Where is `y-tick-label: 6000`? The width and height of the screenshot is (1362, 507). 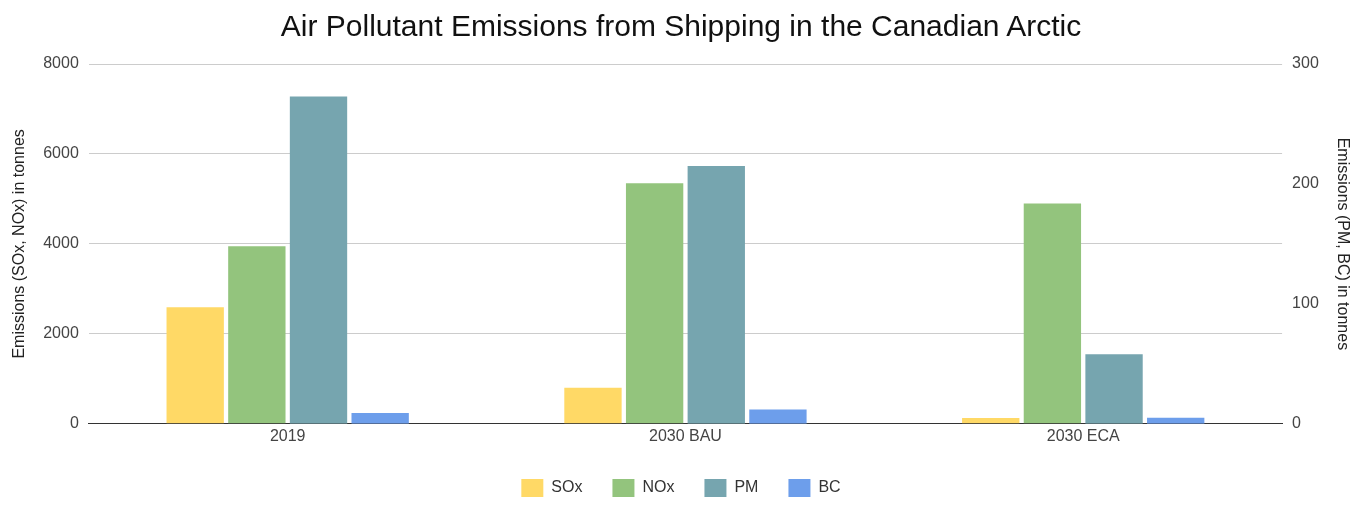 y-tick-label: 6000 is located at coordinates (61, 153).